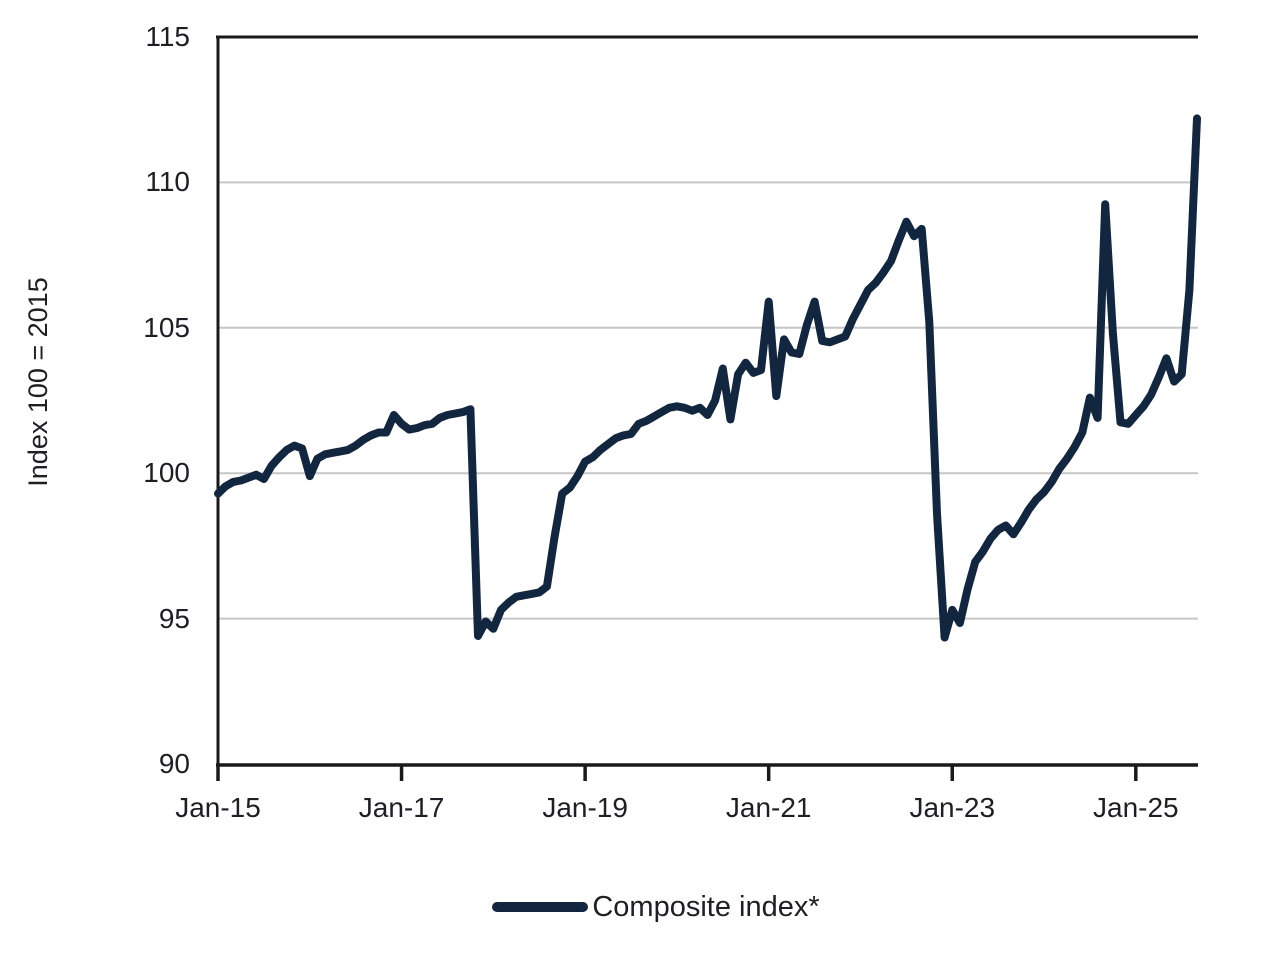  What do you see at coordinates (1136, 807) in the screenshot?
I see `x-tick-label-Jan-25: Jan-25` at bounding box center [1136, 807].